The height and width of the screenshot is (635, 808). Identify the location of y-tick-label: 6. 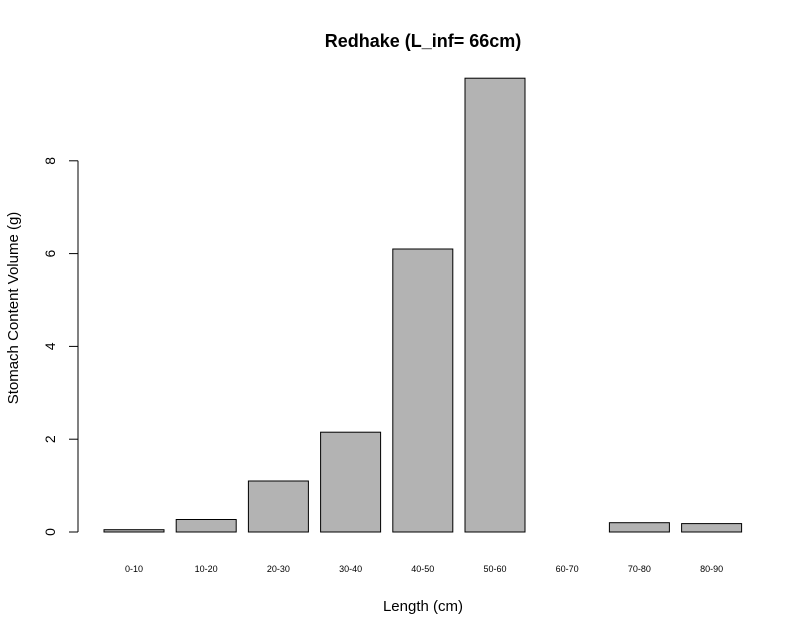
(50, 253).